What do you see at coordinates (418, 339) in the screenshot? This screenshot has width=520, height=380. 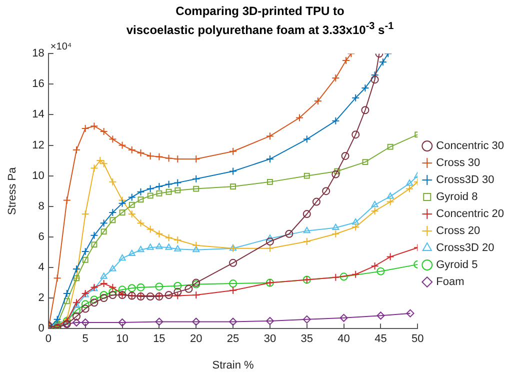 I see `x-tick-label: 50` at bounding box center [418, 339].